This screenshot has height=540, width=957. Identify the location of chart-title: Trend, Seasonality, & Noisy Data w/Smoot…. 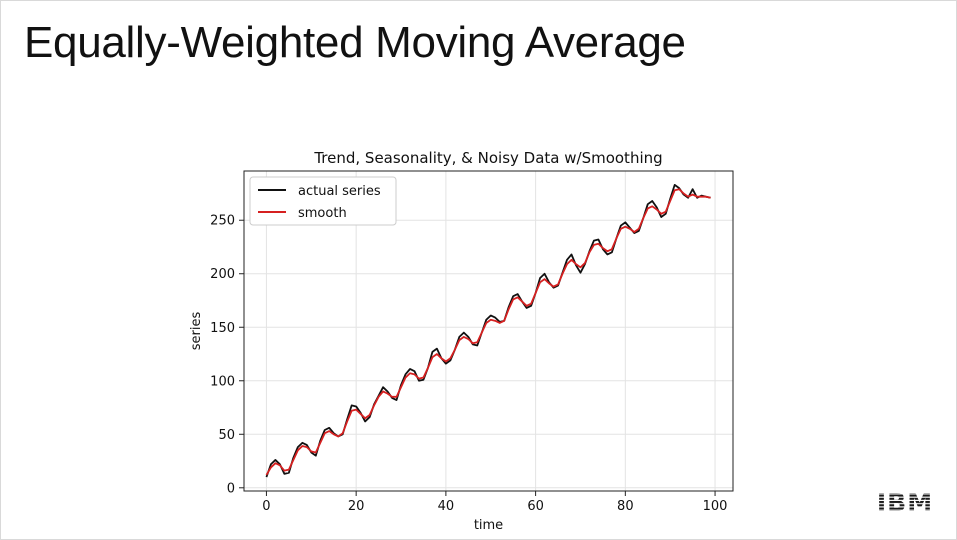
(487, 158).